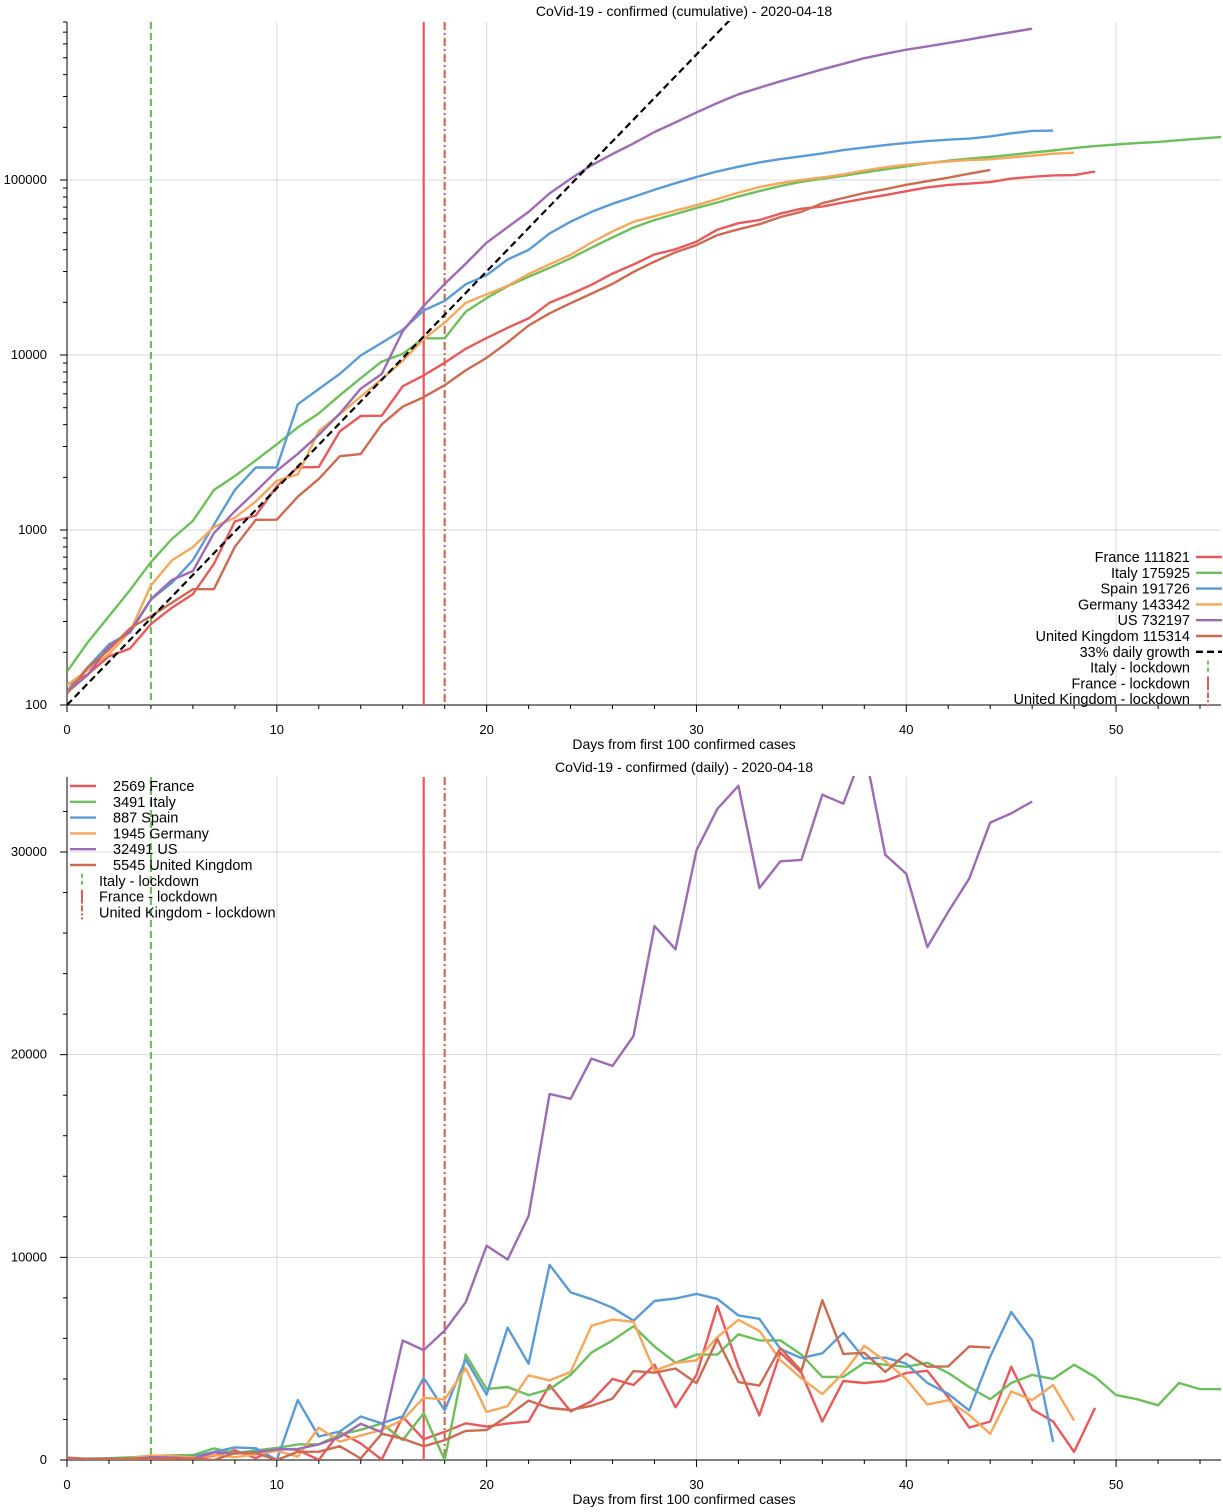 The height and width of the screenshot is (1512, 1223). Describe the element at coordinates (145, 850) in the screenshot. I see `legend-entry-label: 32491 US` at that location.